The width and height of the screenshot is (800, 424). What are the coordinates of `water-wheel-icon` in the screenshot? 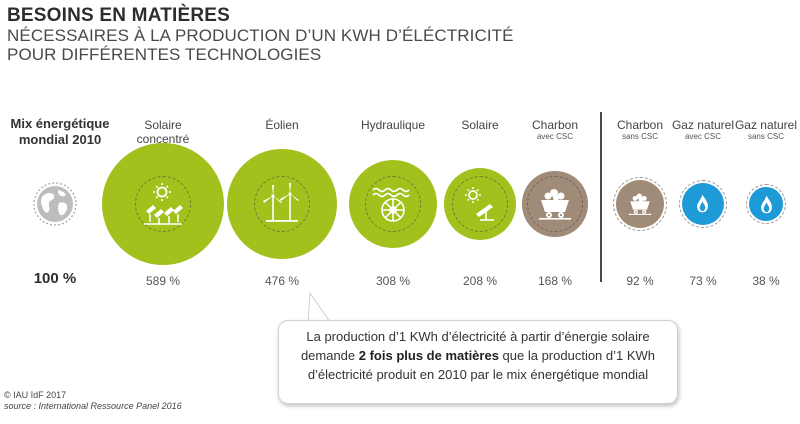 It's located at (393, 204).